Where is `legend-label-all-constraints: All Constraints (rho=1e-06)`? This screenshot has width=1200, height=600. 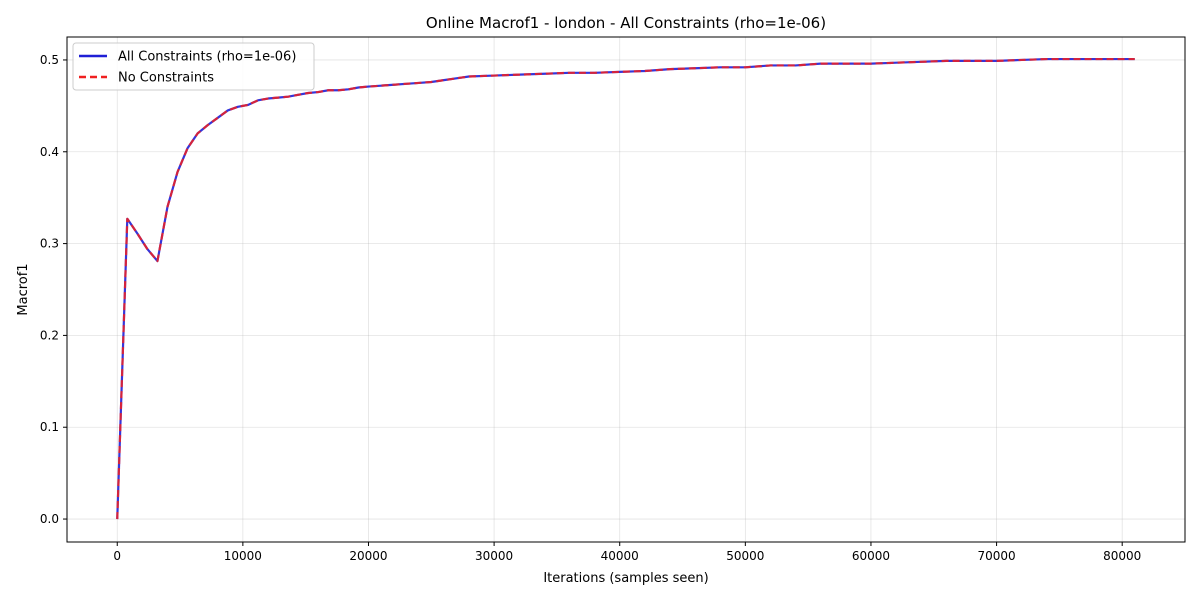
legend-label-all-constraints: All Constraints (rho=1e-06) is located at coordinates (207, 57).